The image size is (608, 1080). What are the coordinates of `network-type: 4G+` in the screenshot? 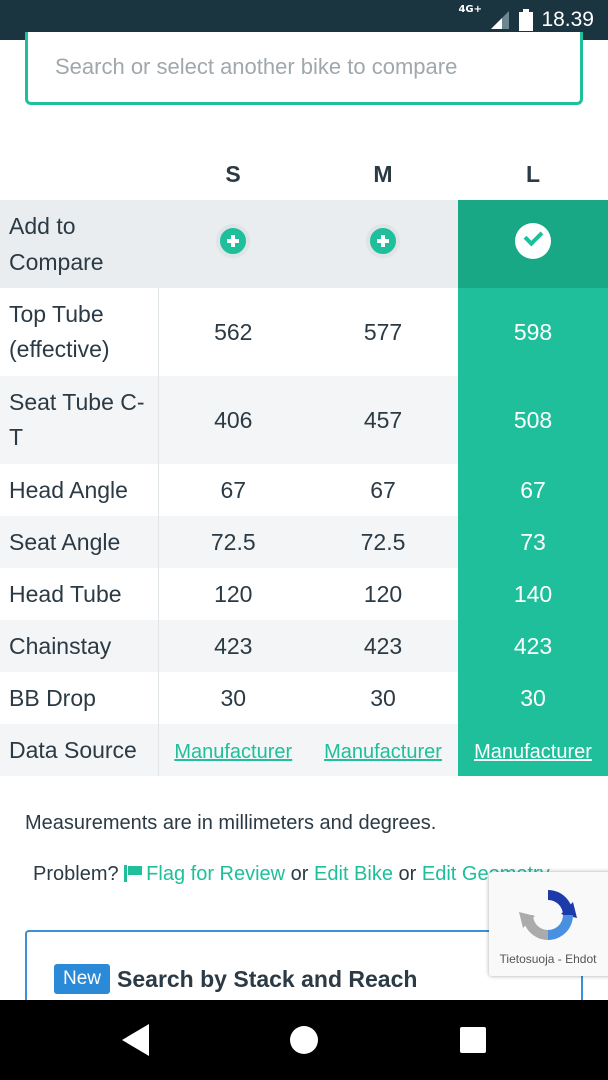 It's located at (470, 9).